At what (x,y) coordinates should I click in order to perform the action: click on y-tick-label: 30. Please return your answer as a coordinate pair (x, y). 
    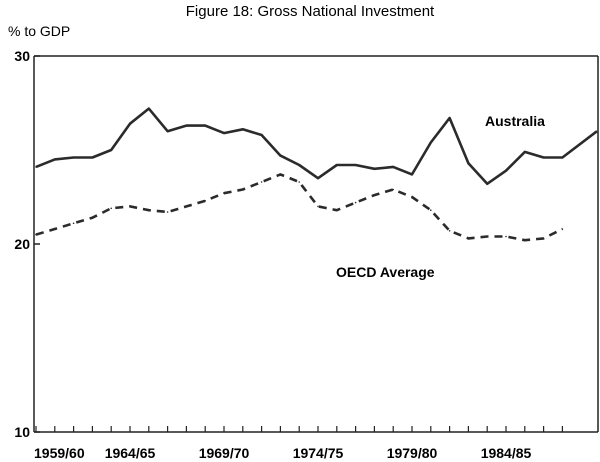
    Looking at the image, I should click on (22, 56).